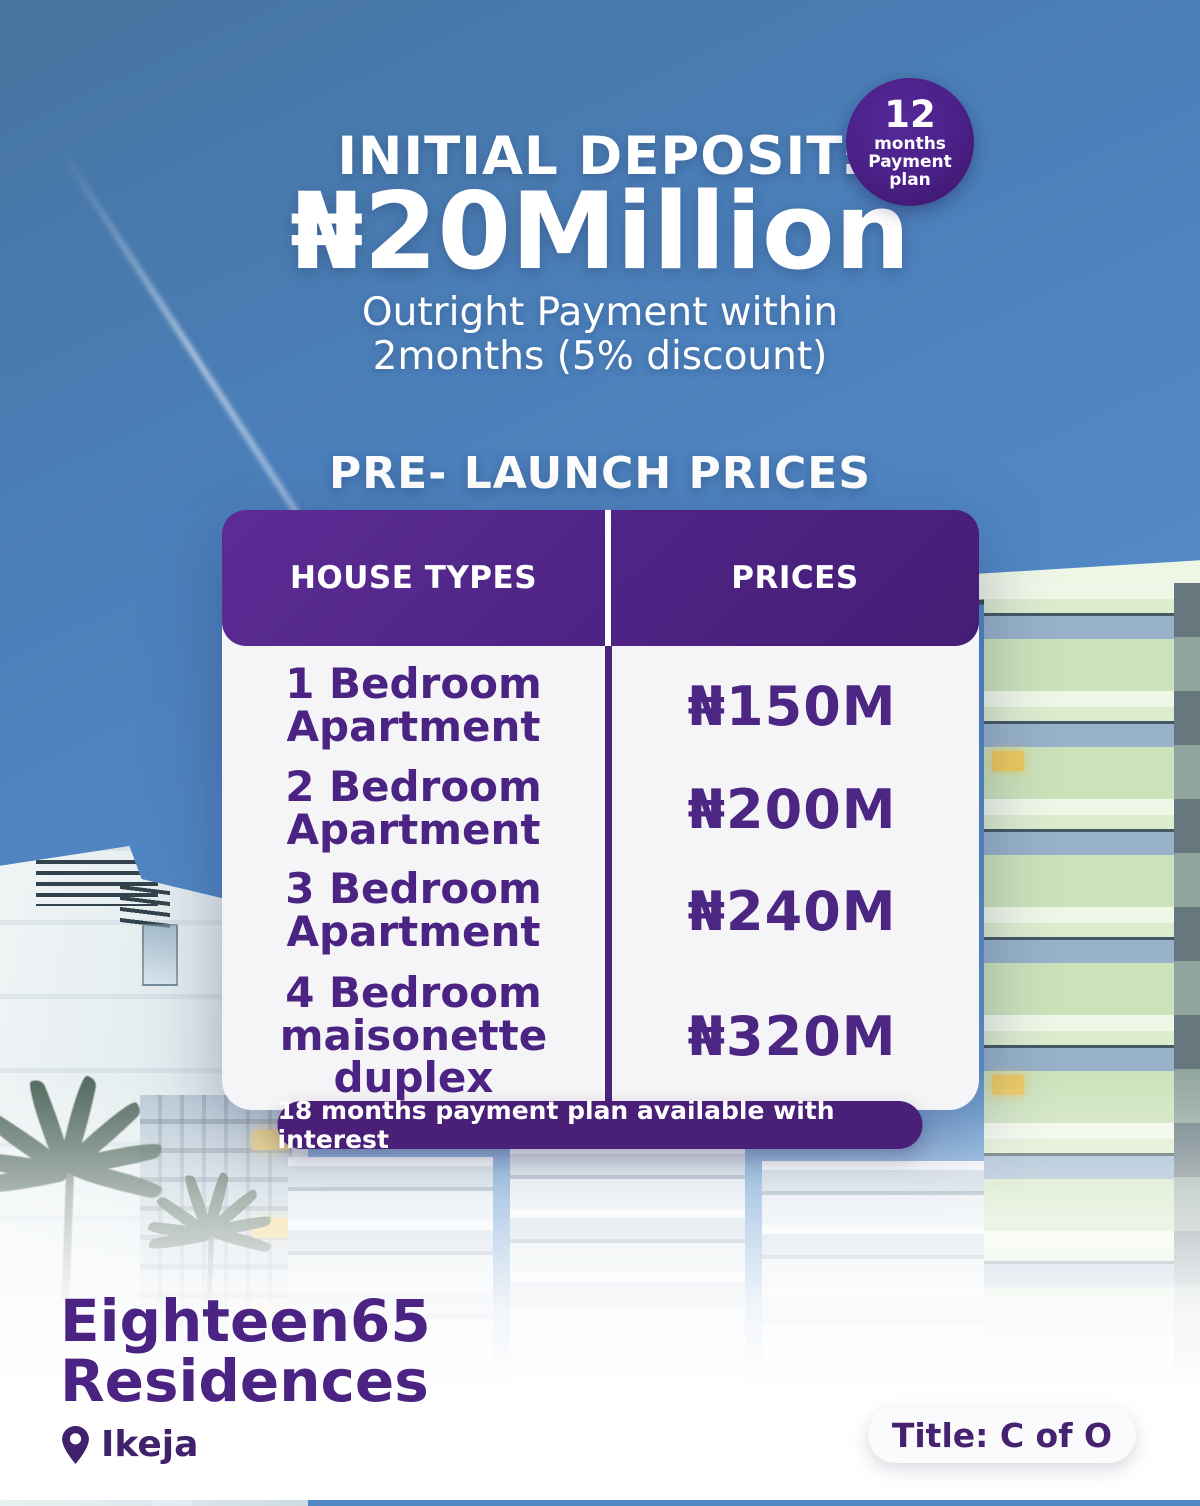 The height and width of the screenshot is (1506, 1200). Describe the element at coordinates (413, 1035) in the screenshot. I see `house-type-cell: 4 Bedroom maisonette duplex` at that location.